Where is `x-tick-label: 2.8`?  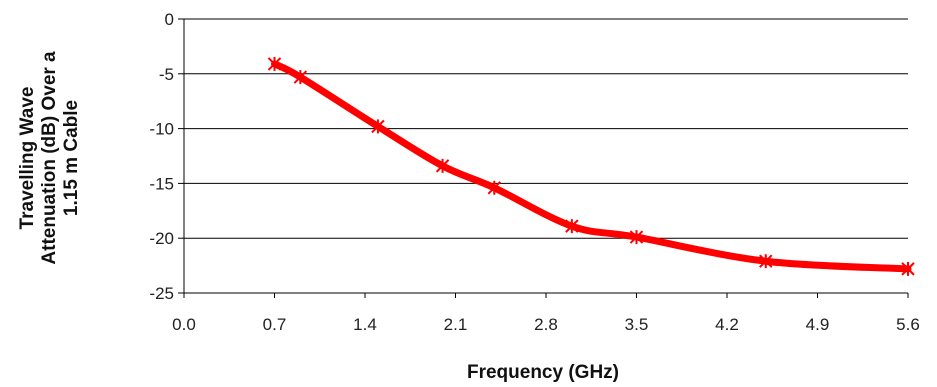 x-tick-label: 2.8 is located at coordinates (546, 324).